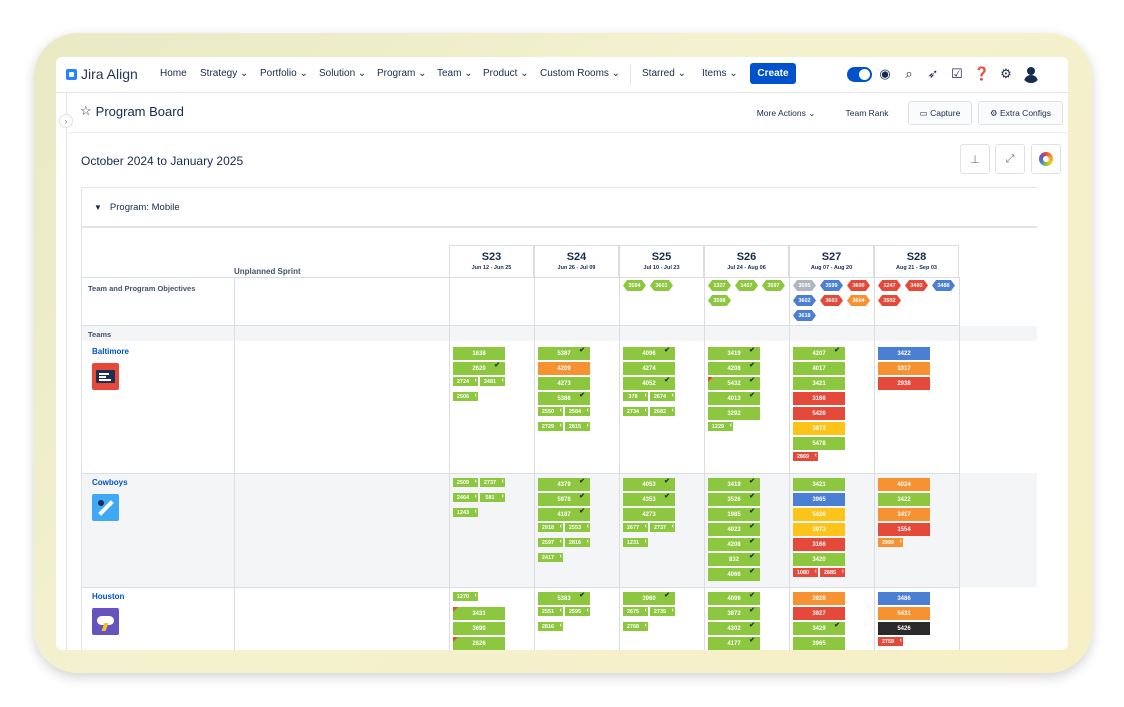  Describe the element at coordinates (634, 285) in the screenshot. I see `objective-badge: 3594` at that location.